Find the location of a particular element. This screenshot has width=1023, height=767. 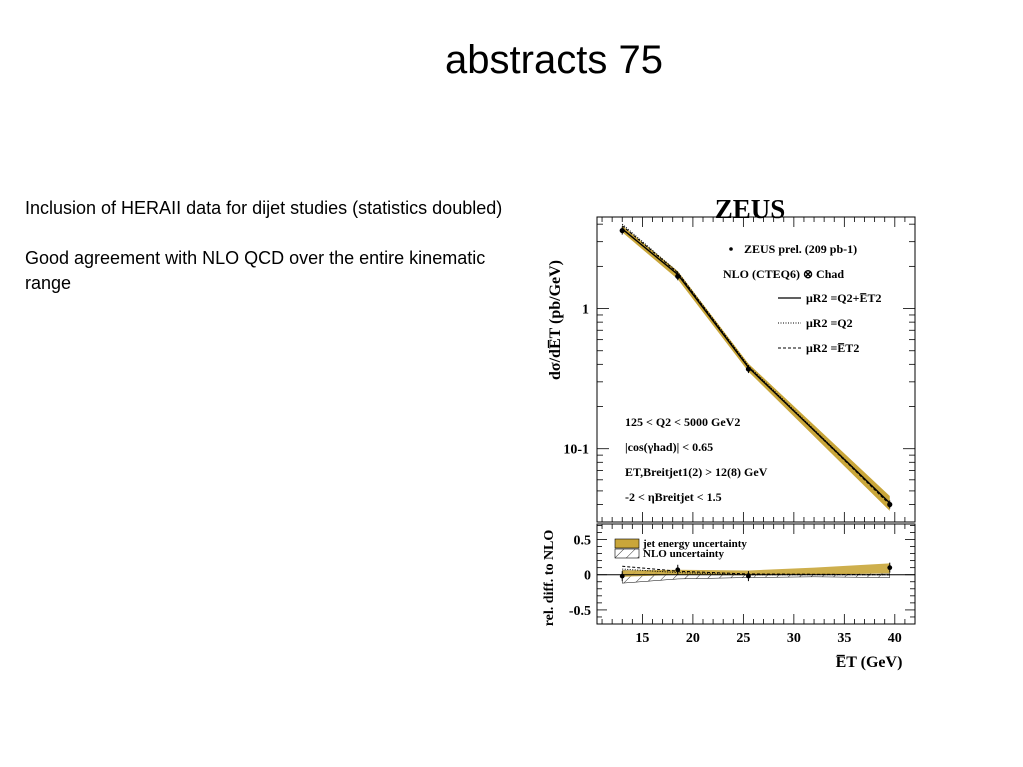

chart-title: ZEUS is located at coordinates (750, 209).